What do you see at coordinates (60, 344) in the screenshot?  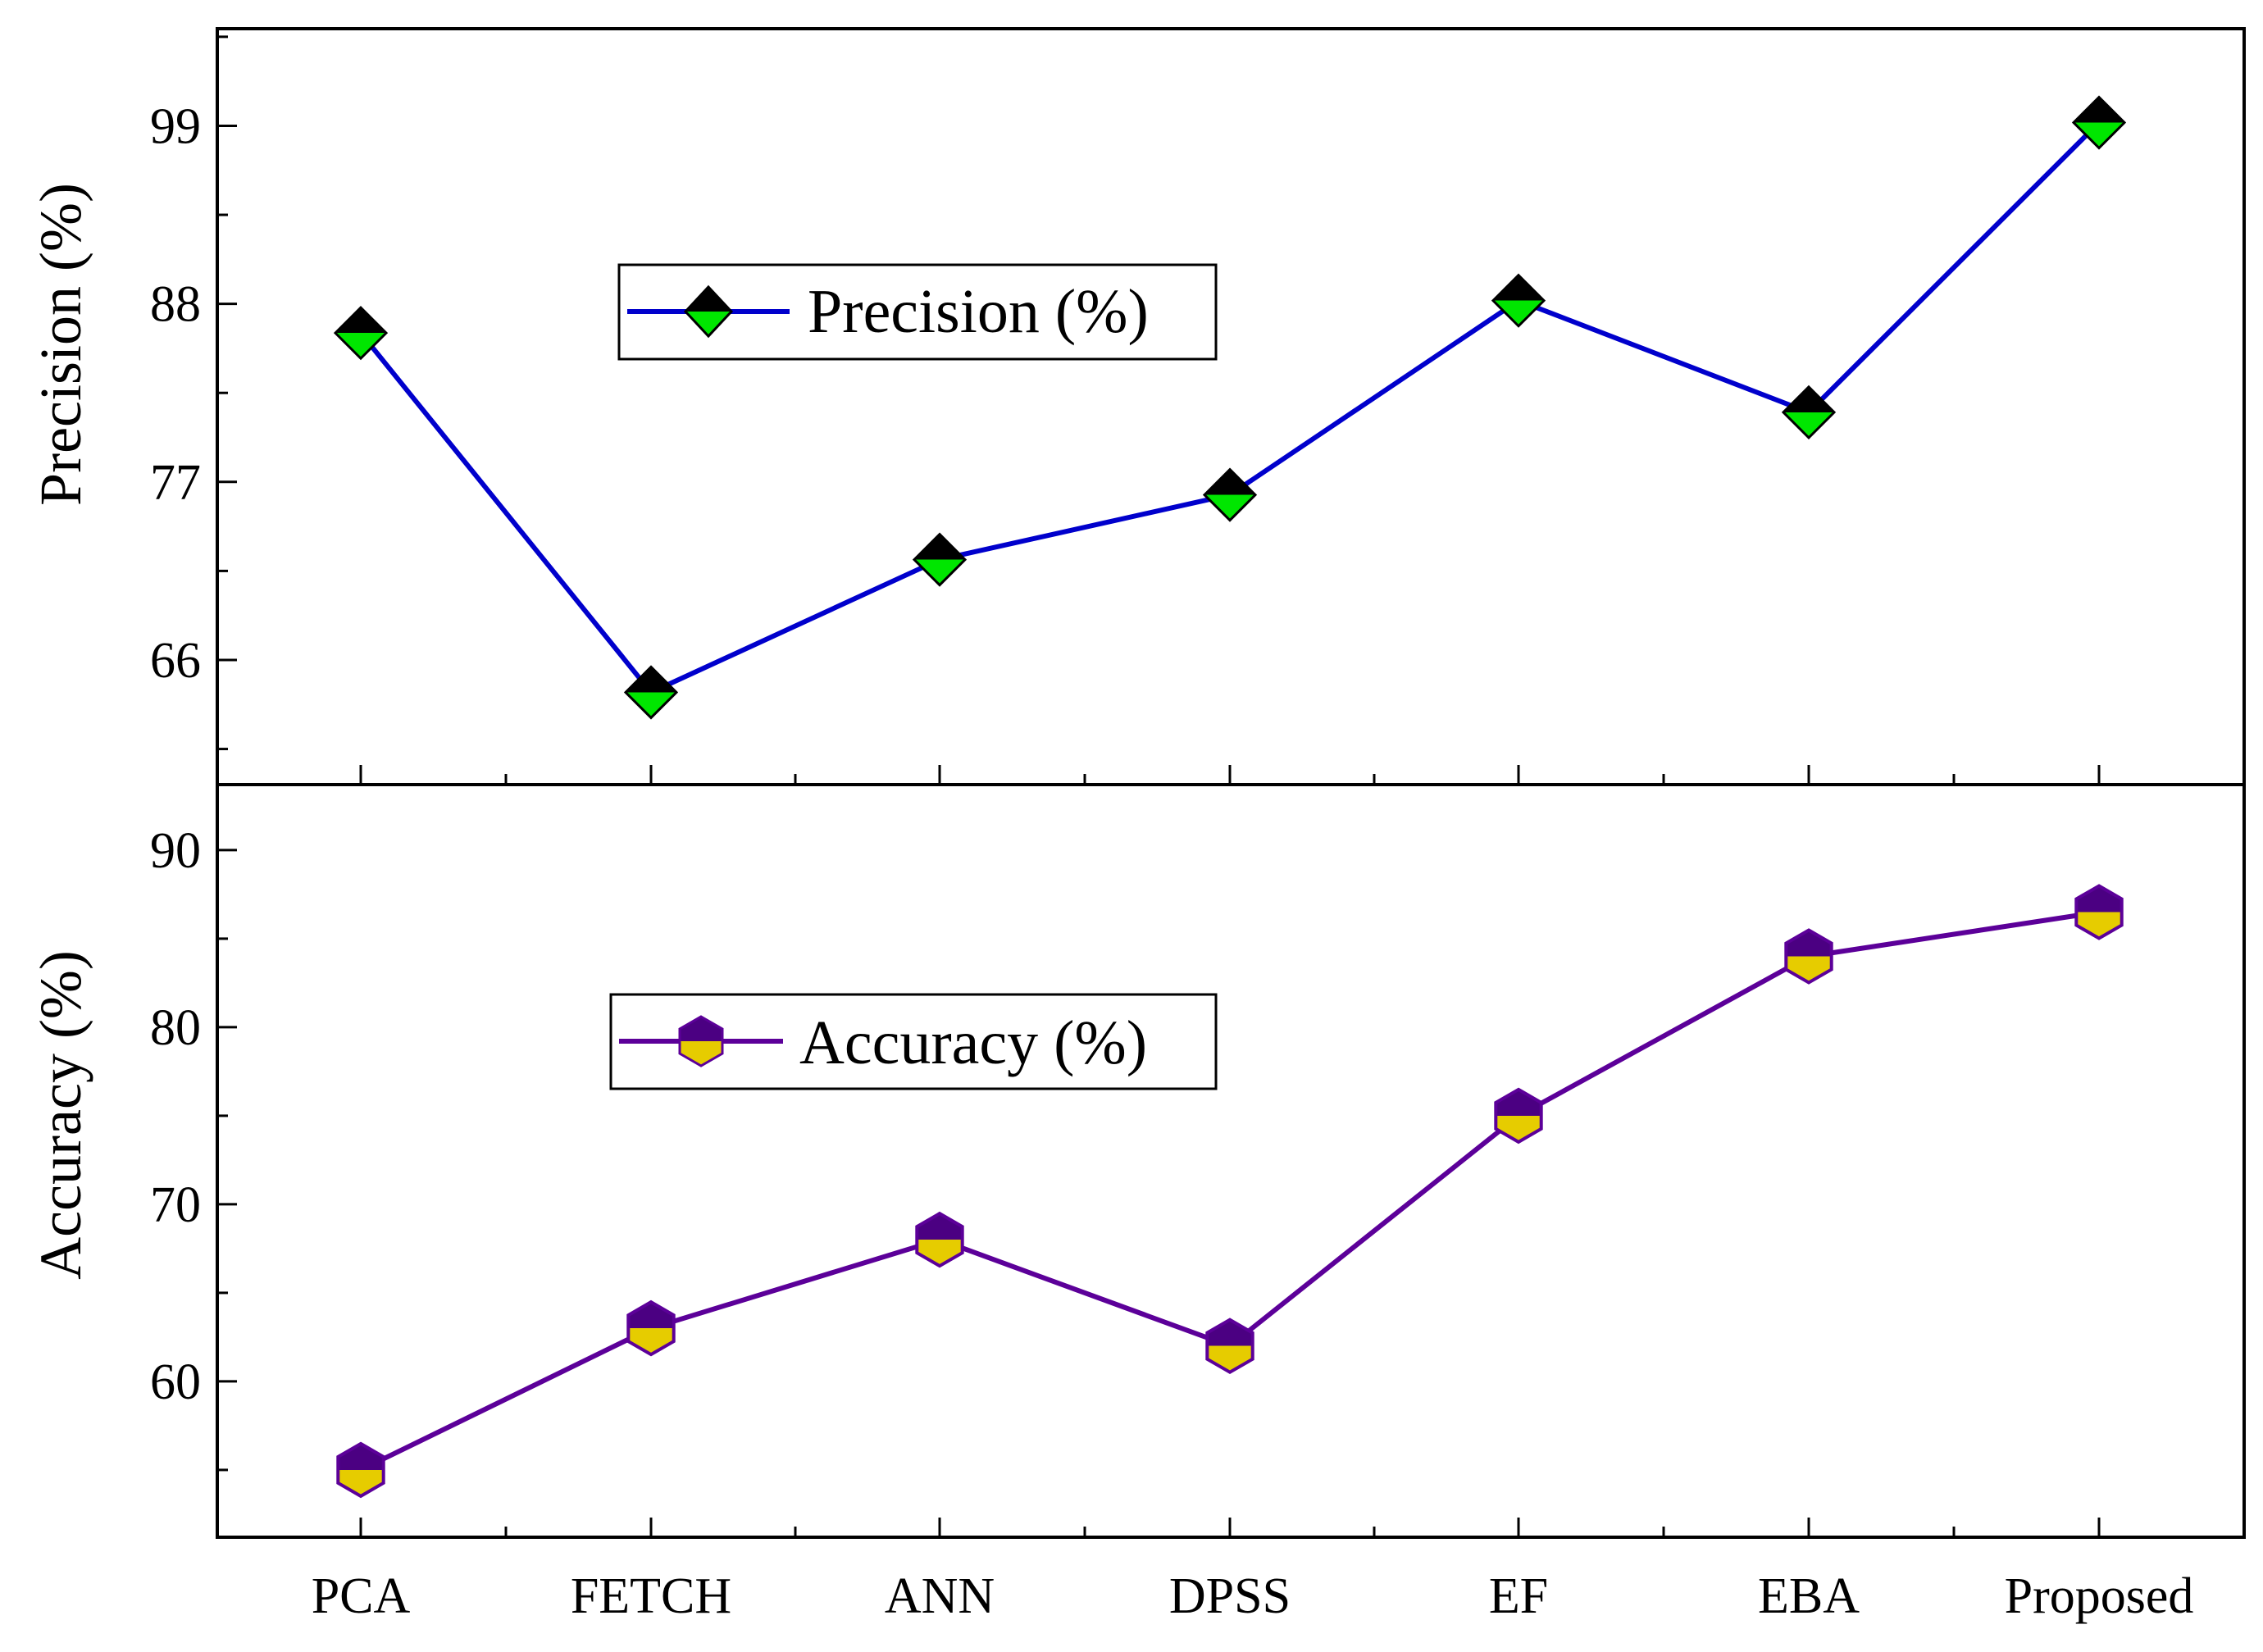 I see `precision-y-axis-title: Precision (%)` at bounding box center [60, 344].